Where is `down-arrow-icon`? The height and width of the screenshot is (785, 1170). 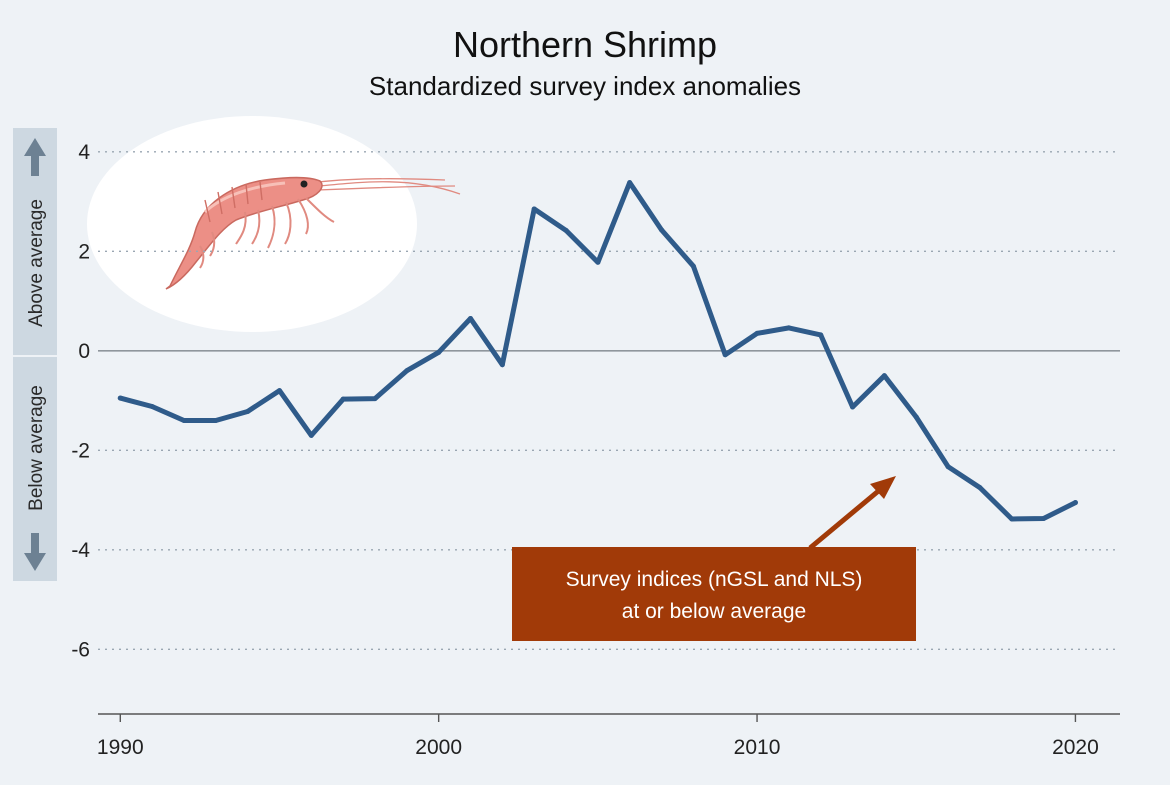 down-arrow-icon is located at coordinates (35, 552).